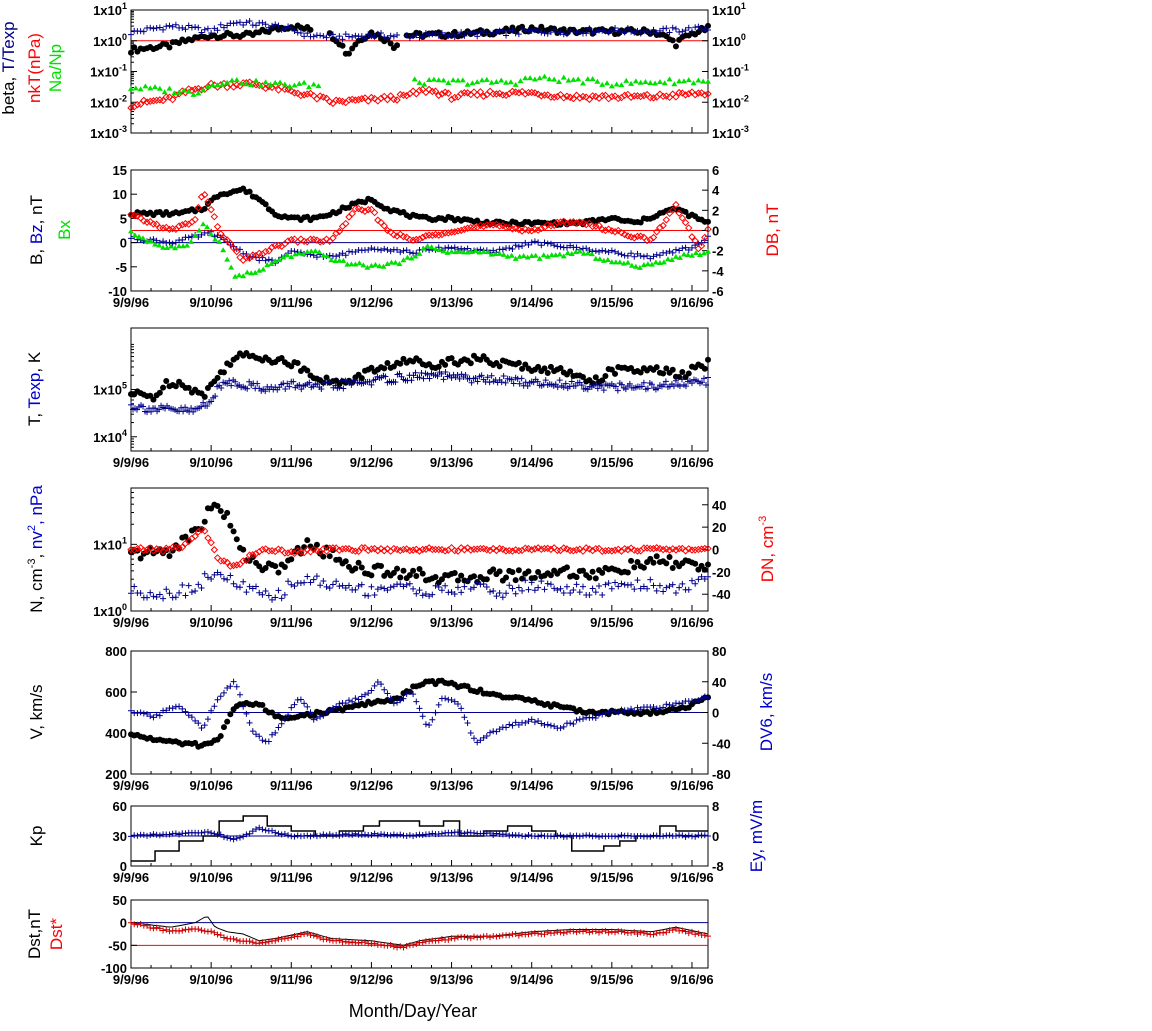 This screenshot has width=1152, height=1031. I want to click on y2-tick-label: 40, so click(719, 682).